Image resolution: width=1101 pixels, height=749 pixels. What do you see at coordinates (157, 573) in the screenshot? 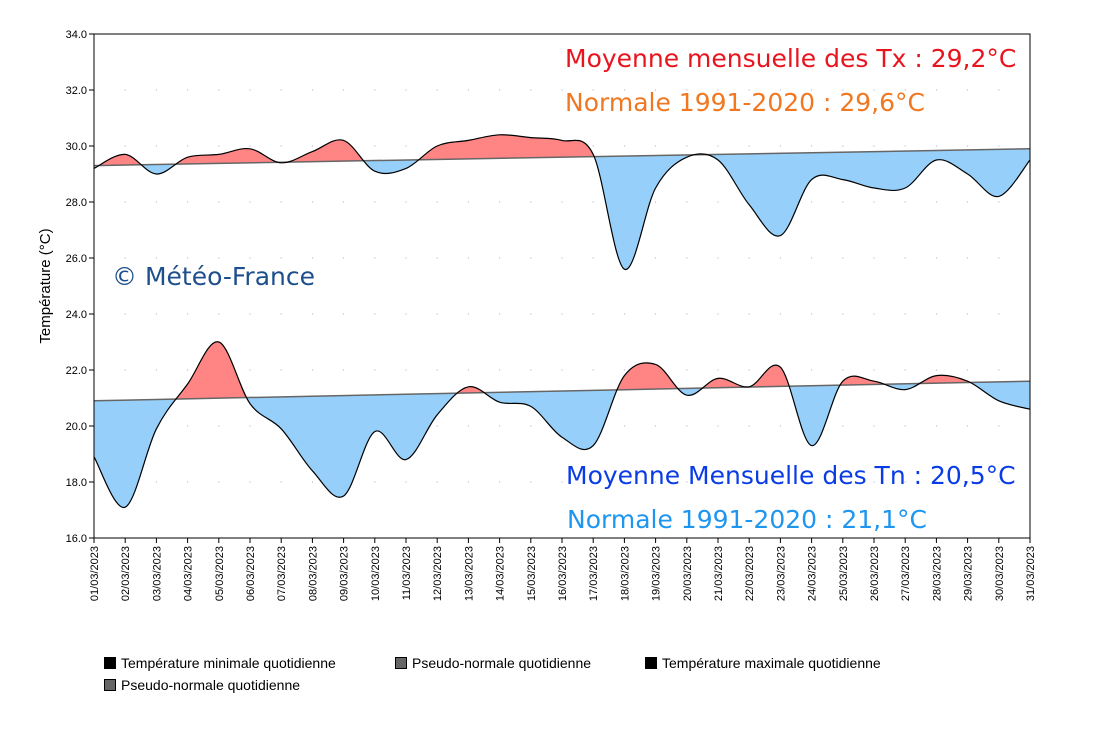
I see `x-tick-label: 03/03/2023` at bounding box center [157, 573].